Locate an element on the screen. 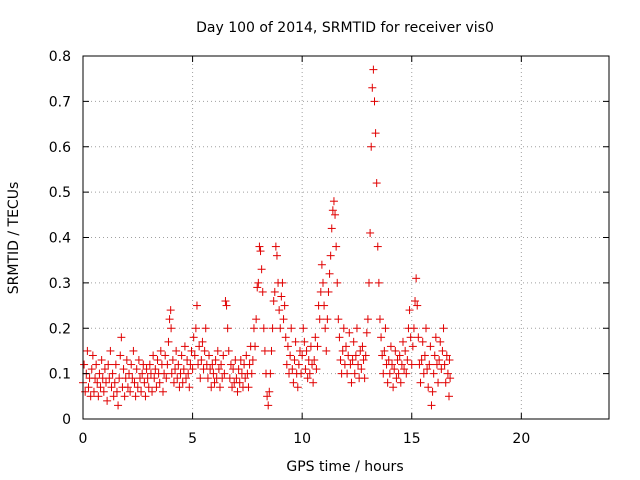 Image resolution: width=640 pixels, height=480 pixels. x-tick-label: 0 is located at coordinates (83, 439).